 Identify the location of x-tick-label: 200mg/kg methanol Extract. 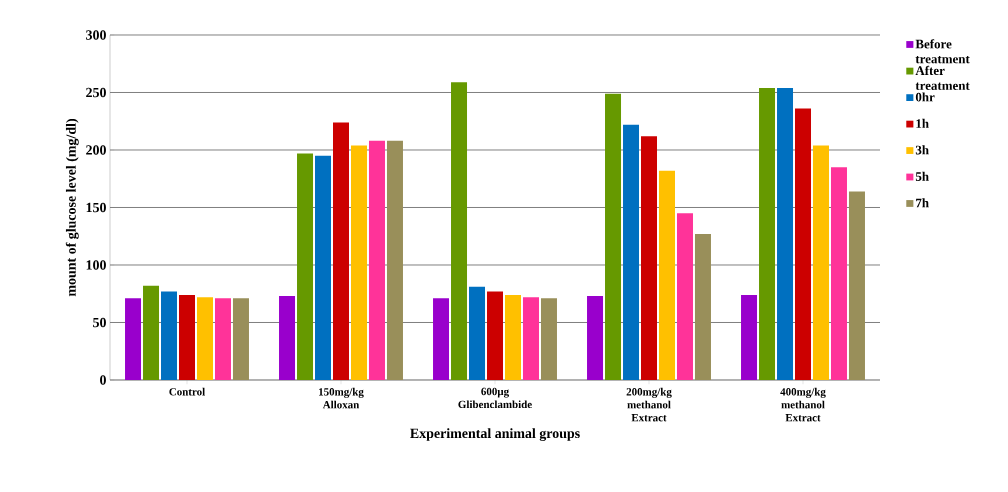
(649, 404).